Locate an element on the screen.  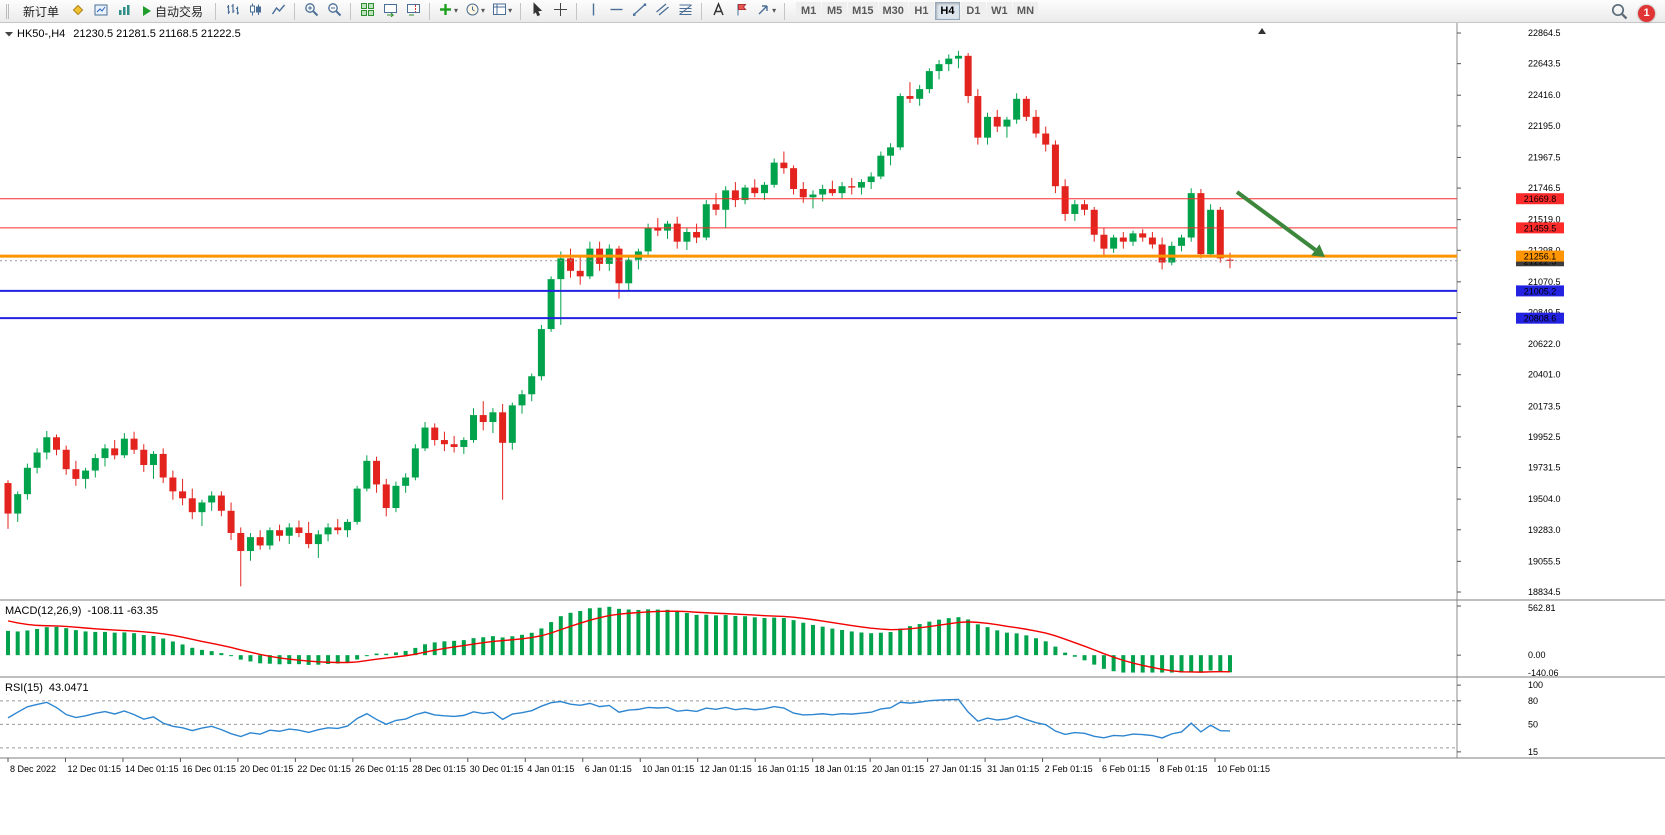
date-label: 8 Dec 2022 is located at coordinates (33, 769).